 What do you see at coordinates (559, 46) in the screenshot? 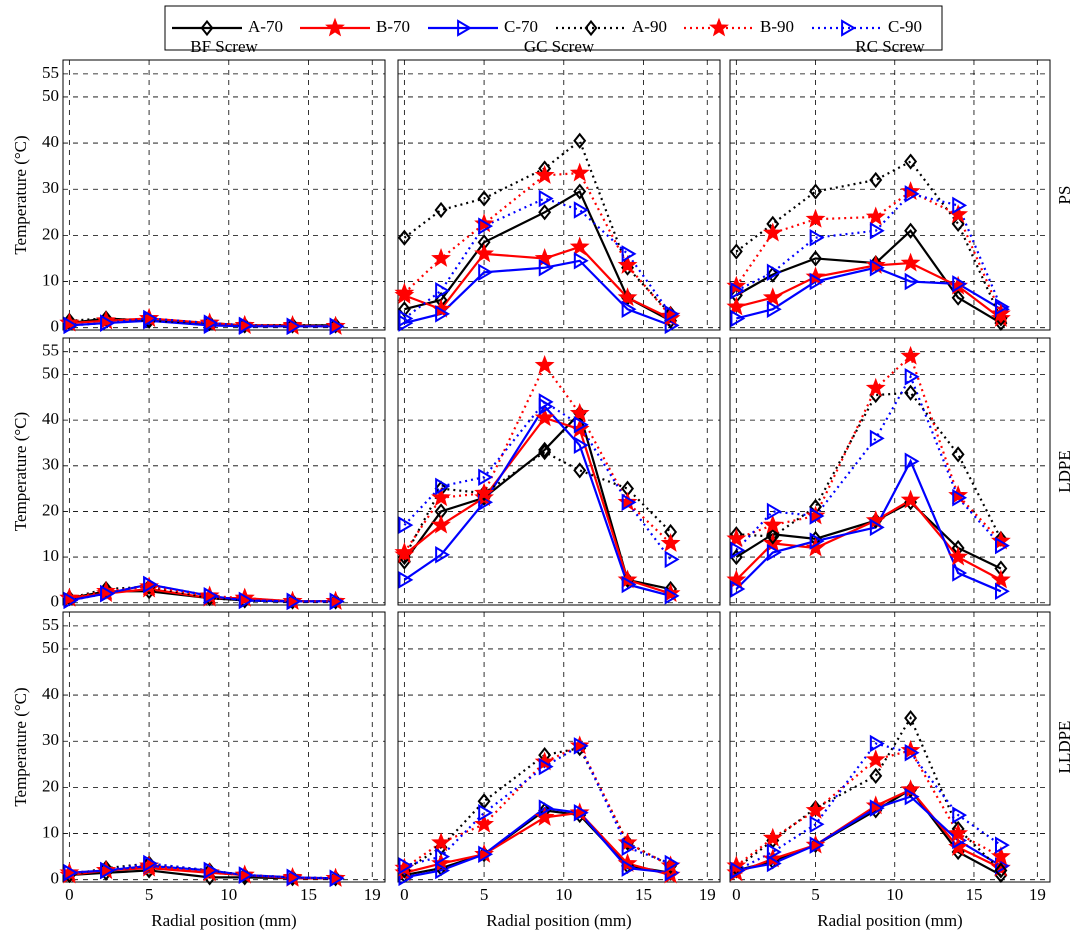
I see `column-title: GC Screw` at bounding box center [559, 46].